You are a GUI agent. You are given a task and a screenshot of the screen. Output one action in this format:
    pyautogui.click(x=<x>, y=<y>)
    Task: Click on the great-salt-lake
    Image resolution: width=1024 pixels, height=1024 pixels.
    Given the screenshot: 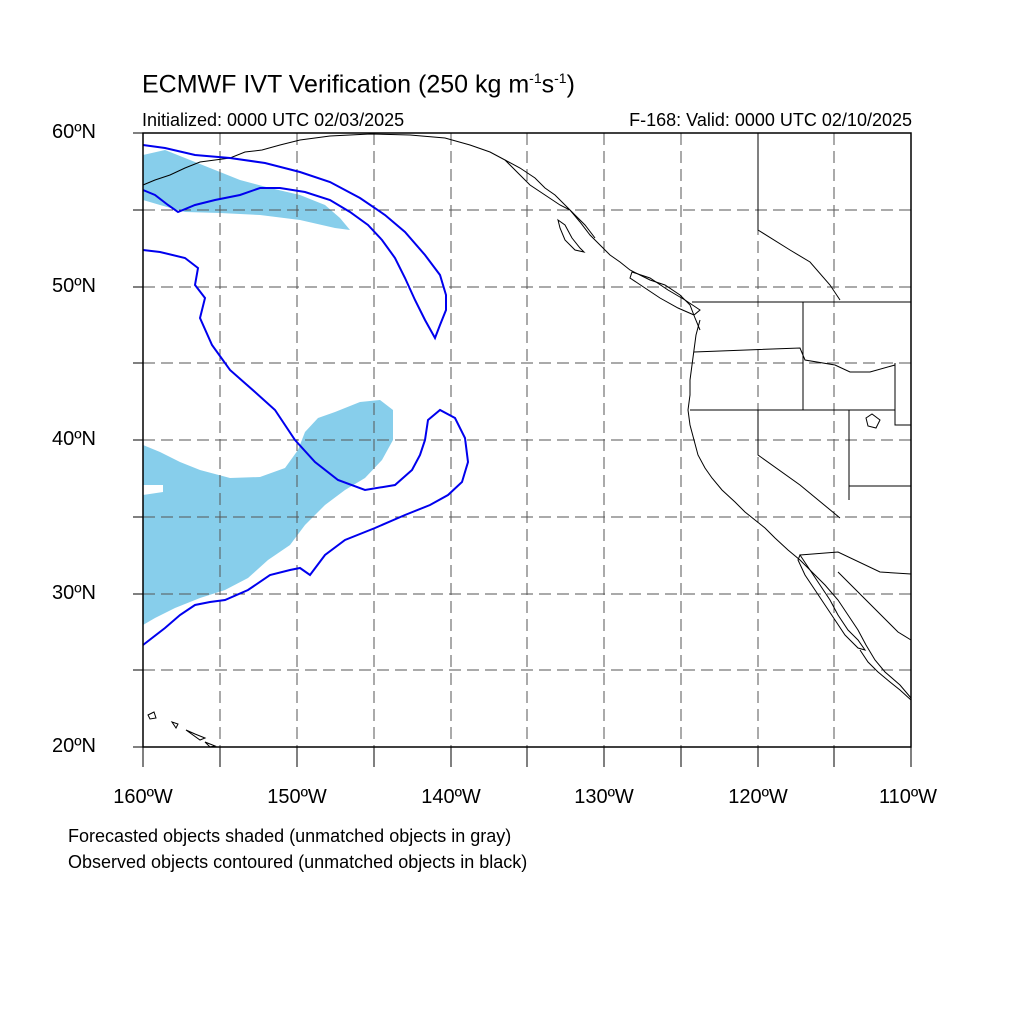 What is the action you would take?
    pyautogui.click(x=873, y=421)
    